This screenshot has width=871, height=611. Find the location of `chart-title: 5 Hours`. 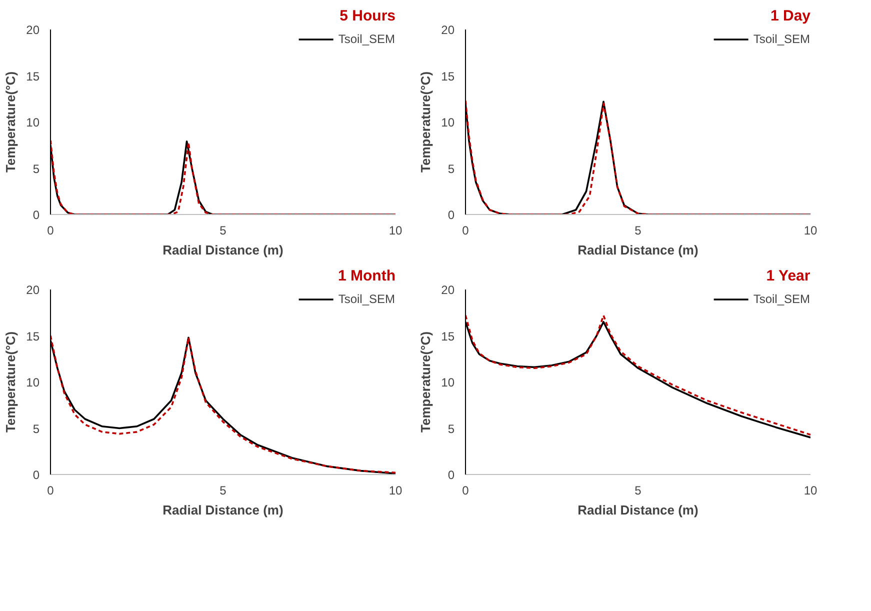

chart-title: 5 Hours is located at coordinates (368, 16).